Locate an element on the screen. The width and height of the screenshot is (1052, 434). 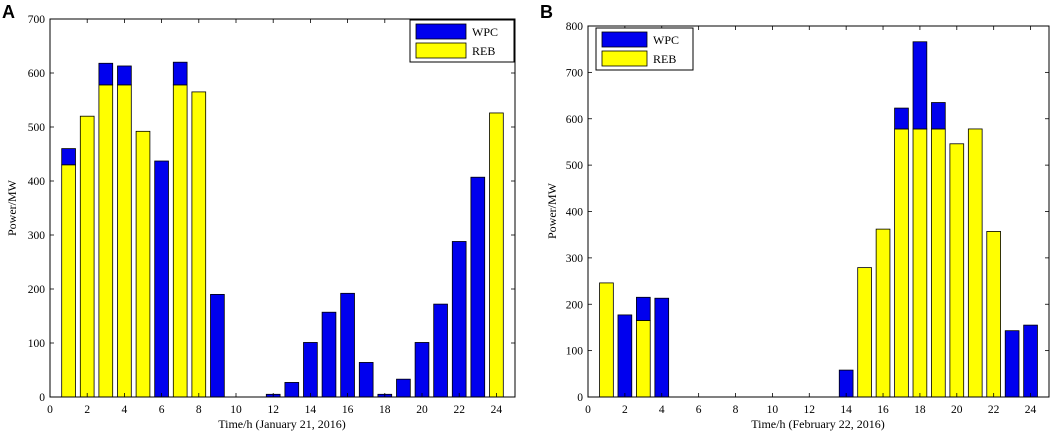
panel-a-x-tick-label-14: 14 is located at coordinates (311, 410).